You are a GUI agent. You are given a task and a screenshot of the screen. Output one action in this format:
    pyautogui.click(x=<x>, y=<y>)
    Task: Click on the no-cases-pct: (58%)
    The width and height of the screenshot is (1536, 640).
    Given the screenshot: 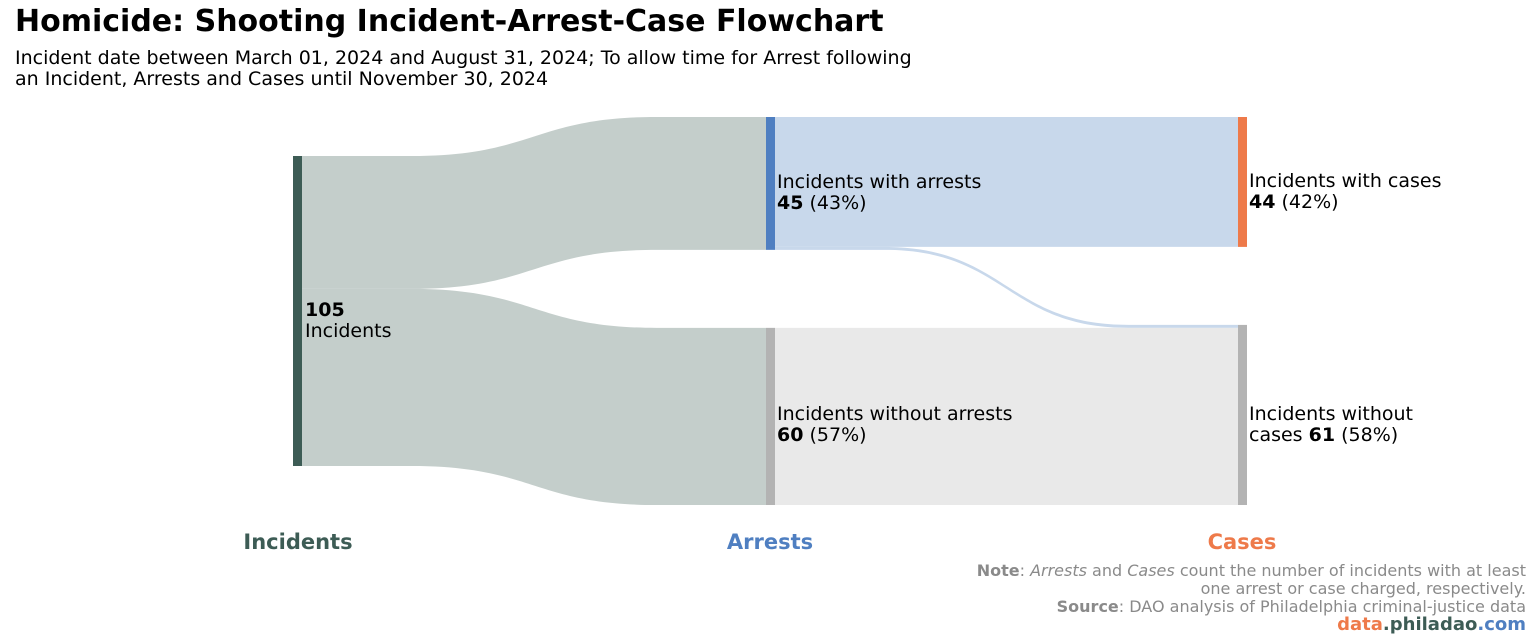 What is the action you would take?
    pyautogui.click(x=1367, y=435)
    